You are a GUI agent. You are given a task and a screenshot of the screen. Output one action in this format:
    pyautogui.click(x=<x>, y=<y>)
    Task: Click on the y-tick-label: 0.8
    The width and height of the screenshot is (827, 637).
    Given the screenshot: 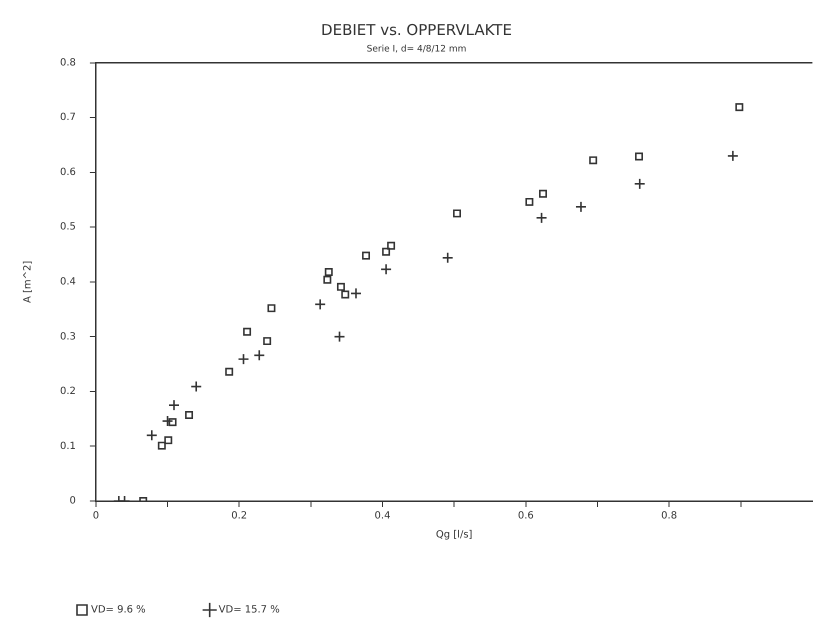 What is the action you would take?
    pyautogui.click(x=68, y=62)
    